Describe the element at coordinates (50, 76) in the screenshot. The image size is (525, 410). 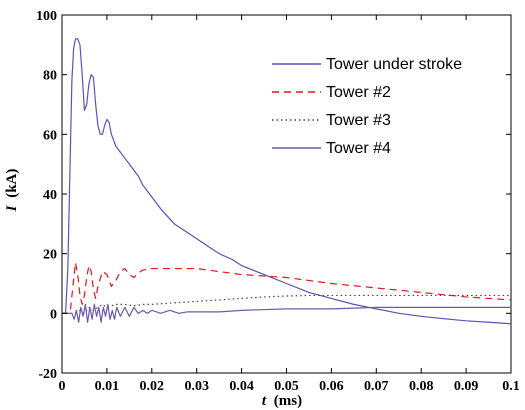
I see `y-tick-label: 80` at that location.